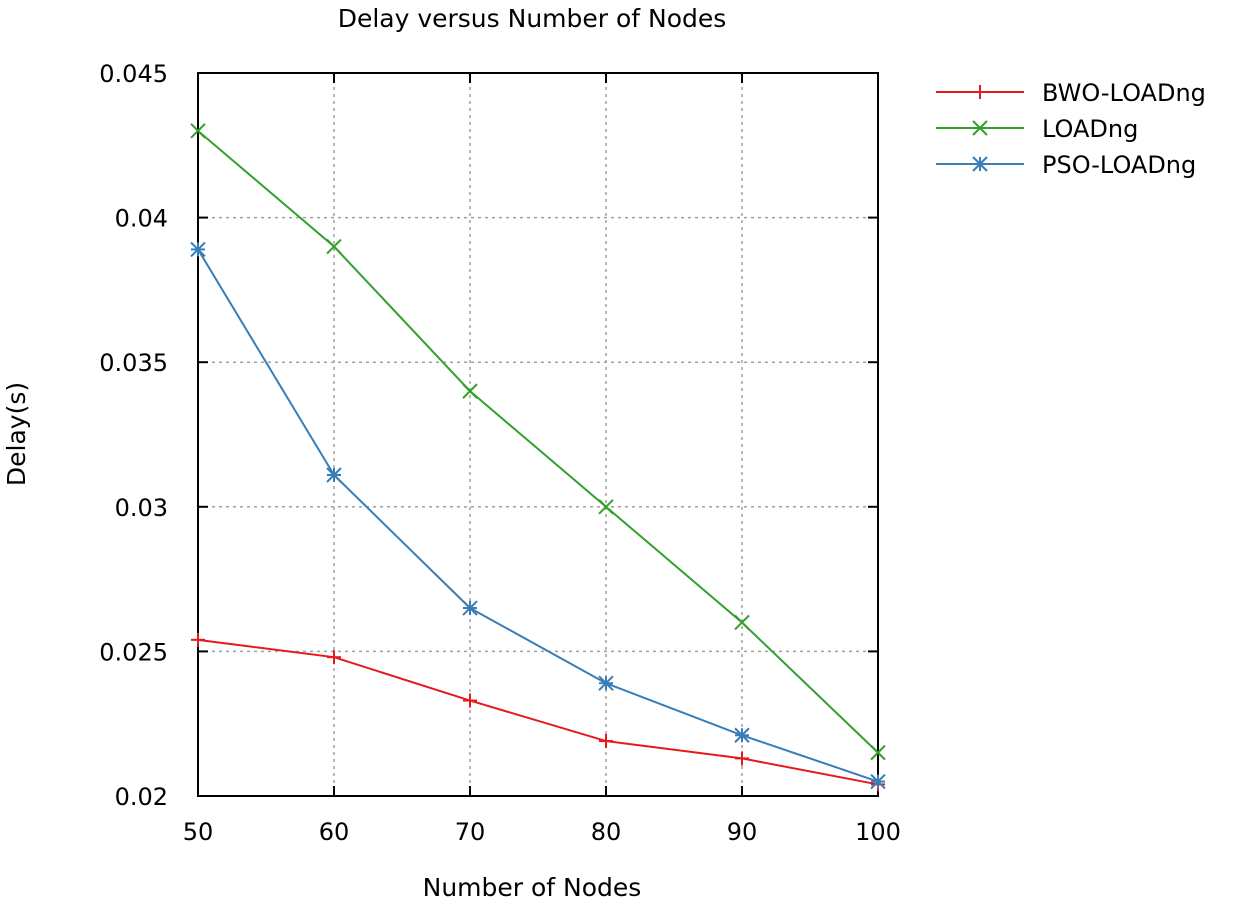 The height and width of the screenshot is (902, 1255). Describe the element at coordinates (606, 832) in the screenshot. I see `x-tick-label: 80` at that location.